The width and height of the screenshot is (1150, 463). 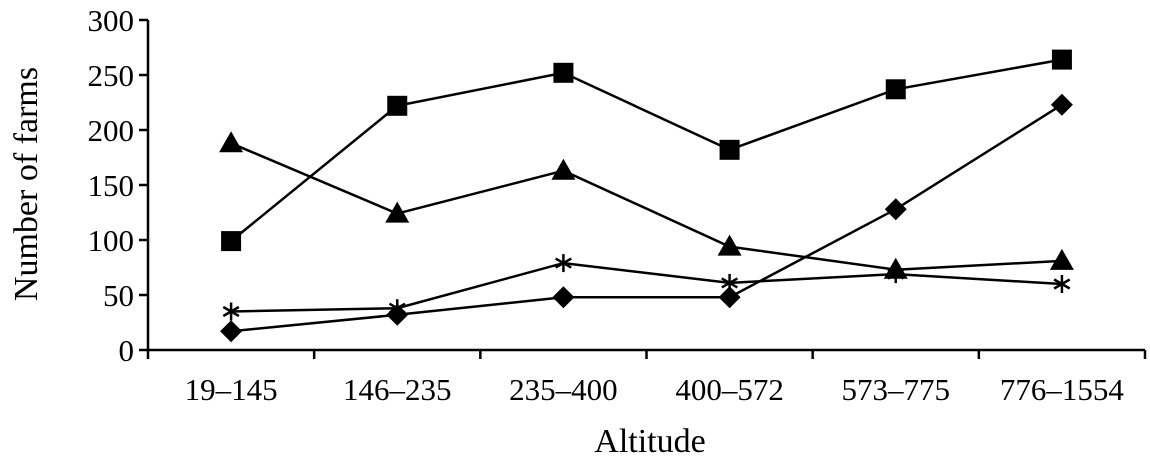 I want to click on x-tick-label: 235–400, so click(x=563, y=389).